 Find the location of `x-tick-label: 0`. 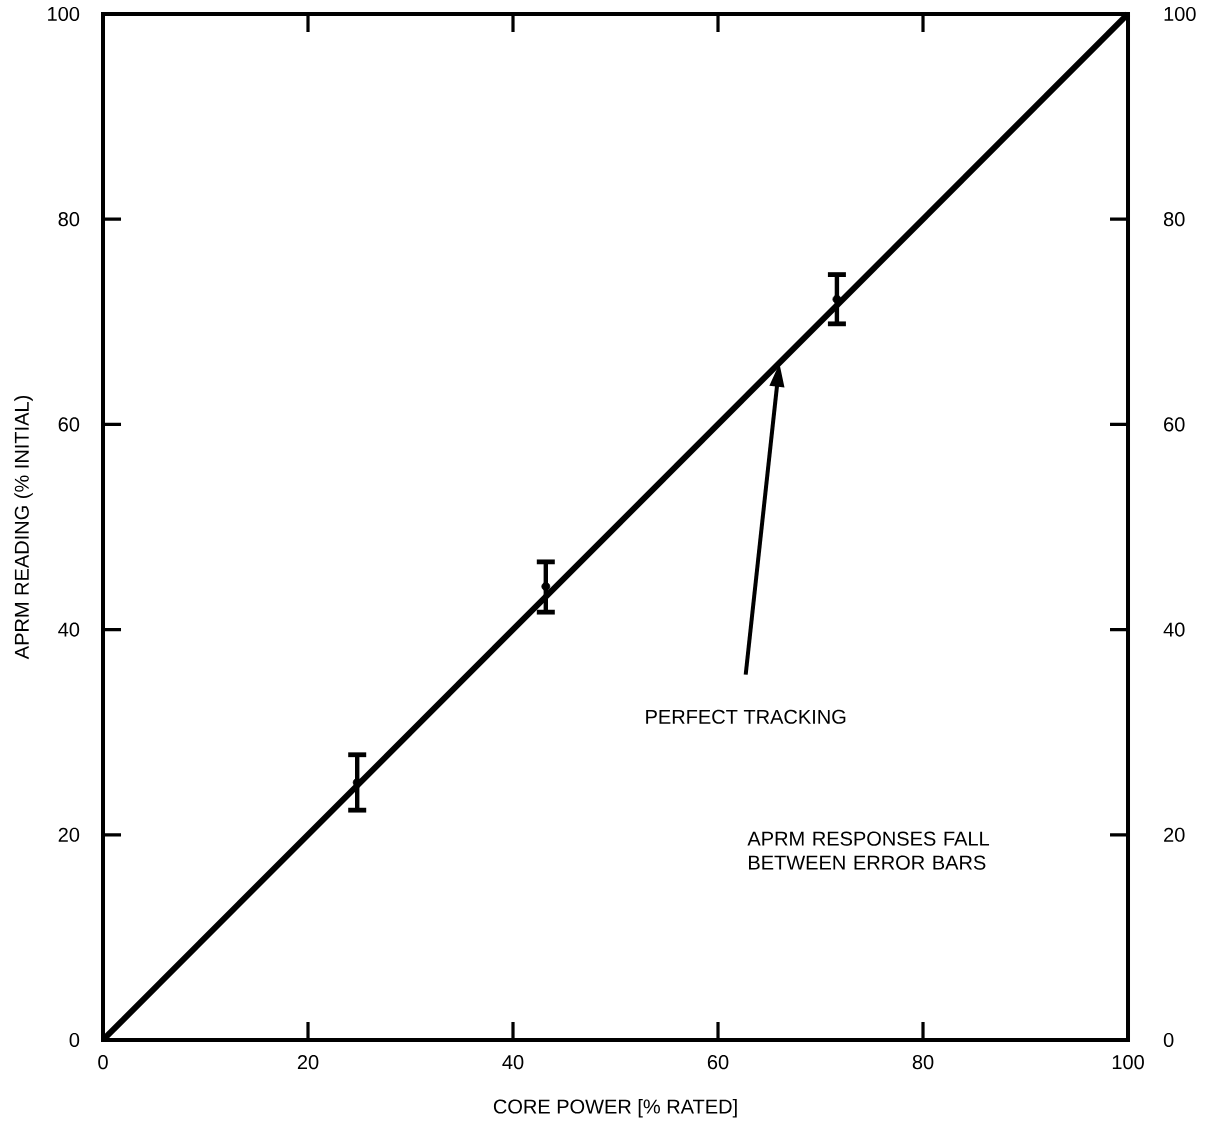

x-tick-label: 0 is located at coordinates (103, 1062).